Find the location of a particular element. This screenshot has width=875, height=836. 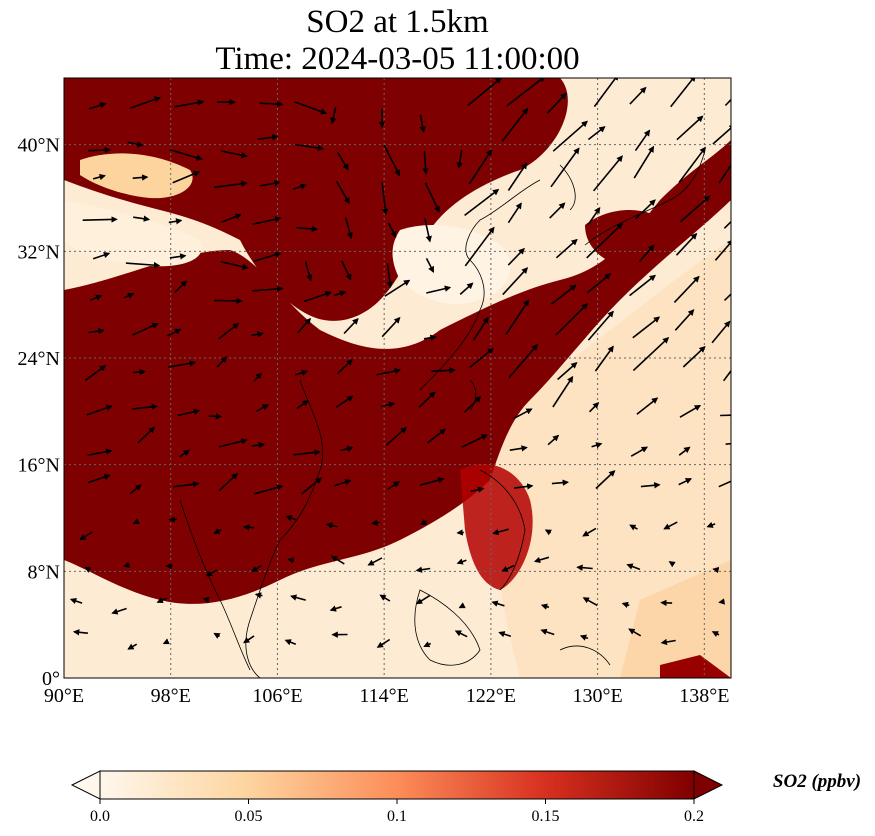

field-patch-clean-west is located at coordinates (133, 233).